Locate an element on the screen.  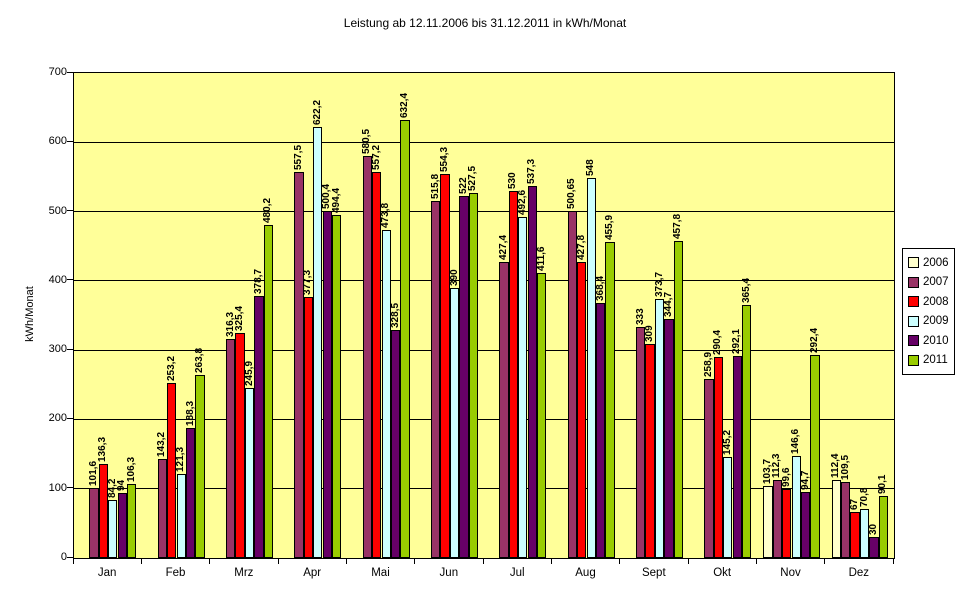
x-category-label: Apr is located at coordinates (312, 573).